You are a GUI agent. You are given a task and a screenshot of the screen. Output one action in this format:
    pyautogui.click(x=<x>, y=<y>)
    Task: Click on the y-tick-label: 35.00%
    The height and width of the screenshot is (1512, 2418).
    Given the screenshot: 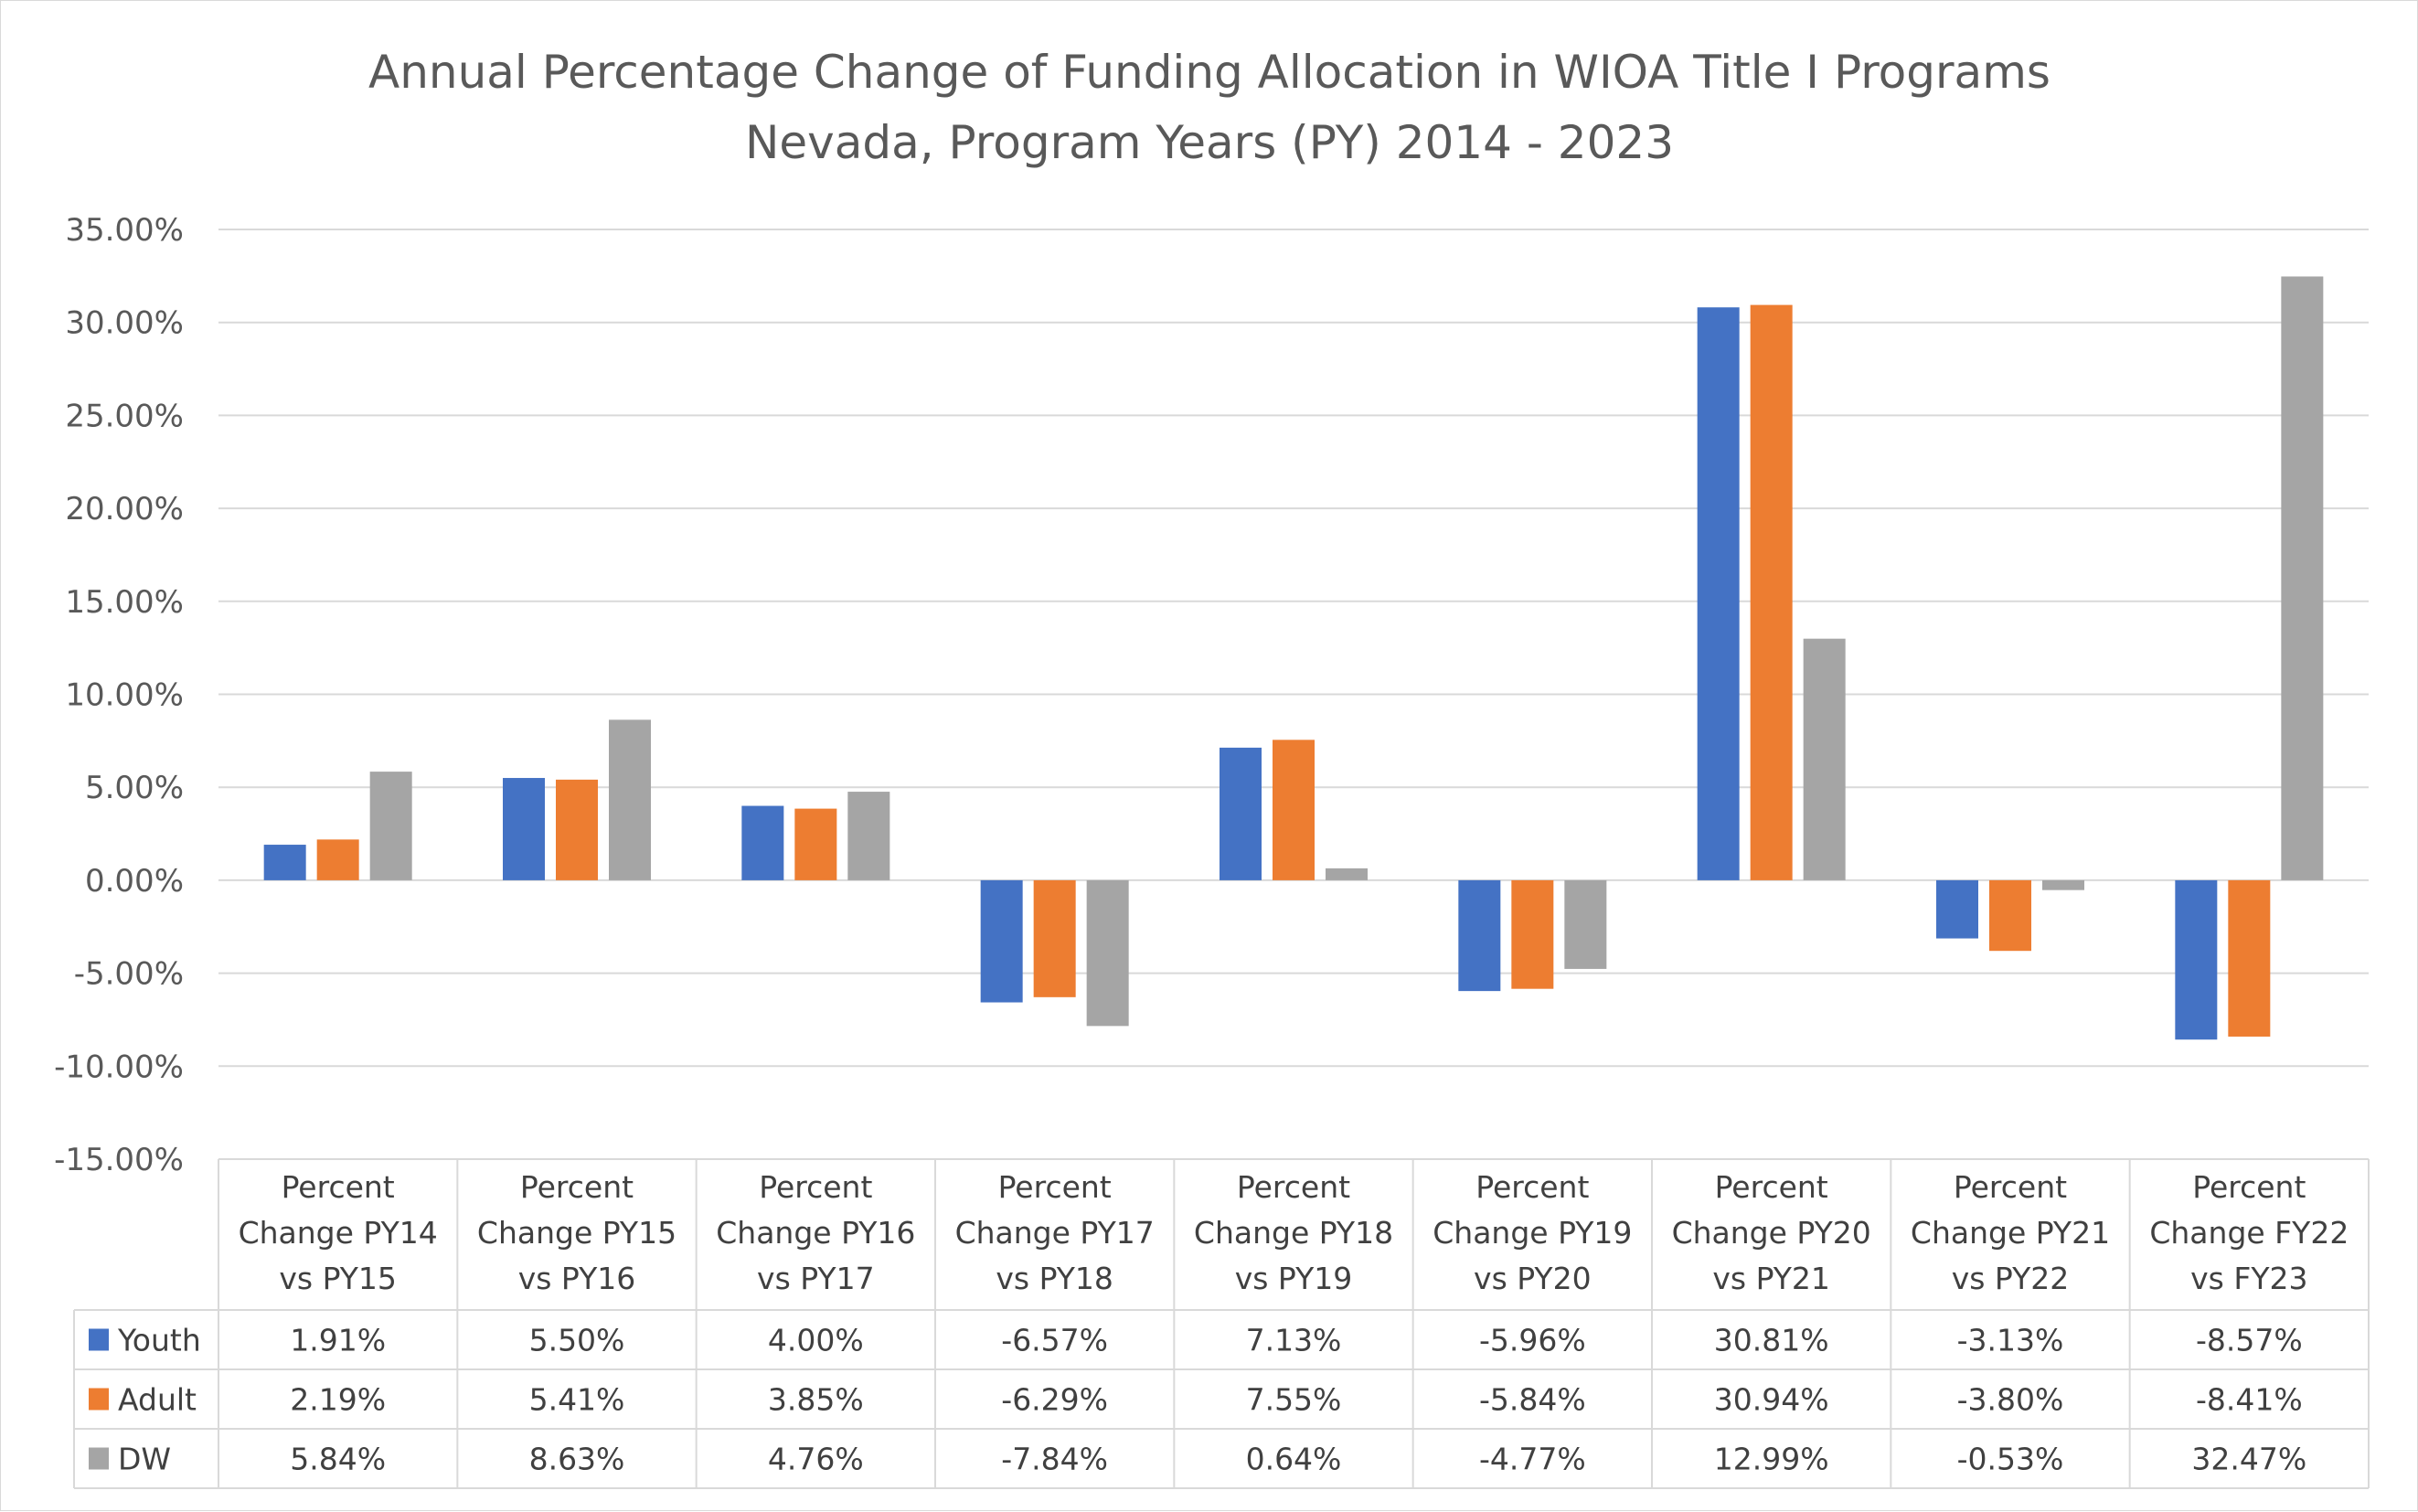 What is the action you would take?
    pyautogui.click(x=125, y=230)
    